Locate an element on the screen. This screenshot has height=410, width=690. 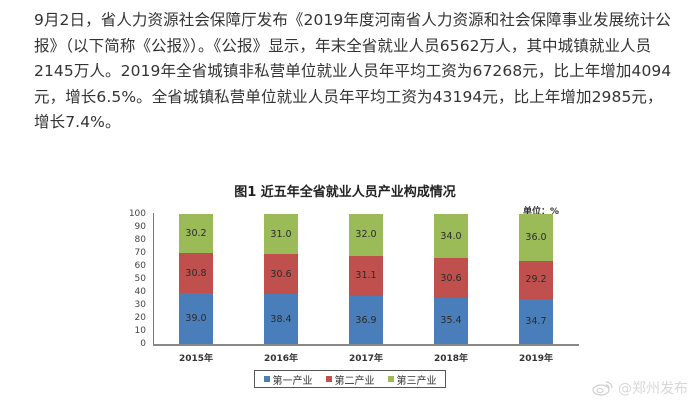
watermark-text: @郑州发布 is located at coordinates (653, 389).